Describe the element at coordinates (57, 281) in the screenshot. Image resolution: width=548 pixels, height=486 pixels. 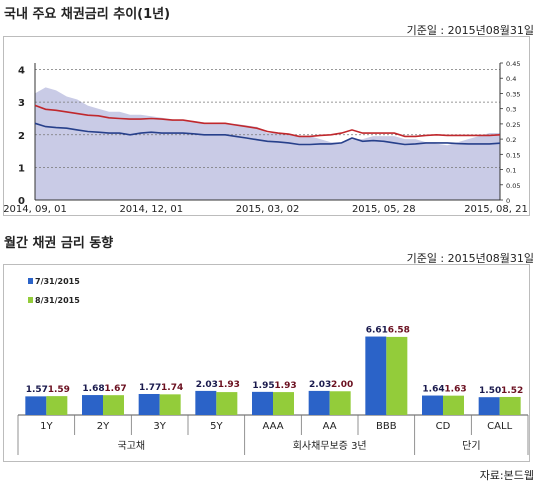
I see `legend-label-1: 7/31/2015` at that location.